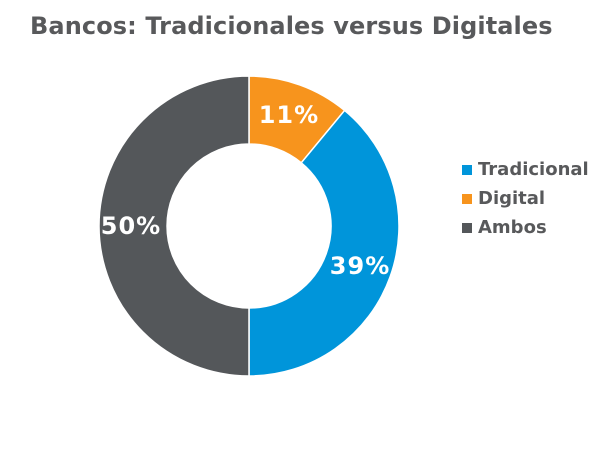 This screenshot has height=463, width=607. I want to click on legend-item-tradicional: Tradicional, so click(525, 169).